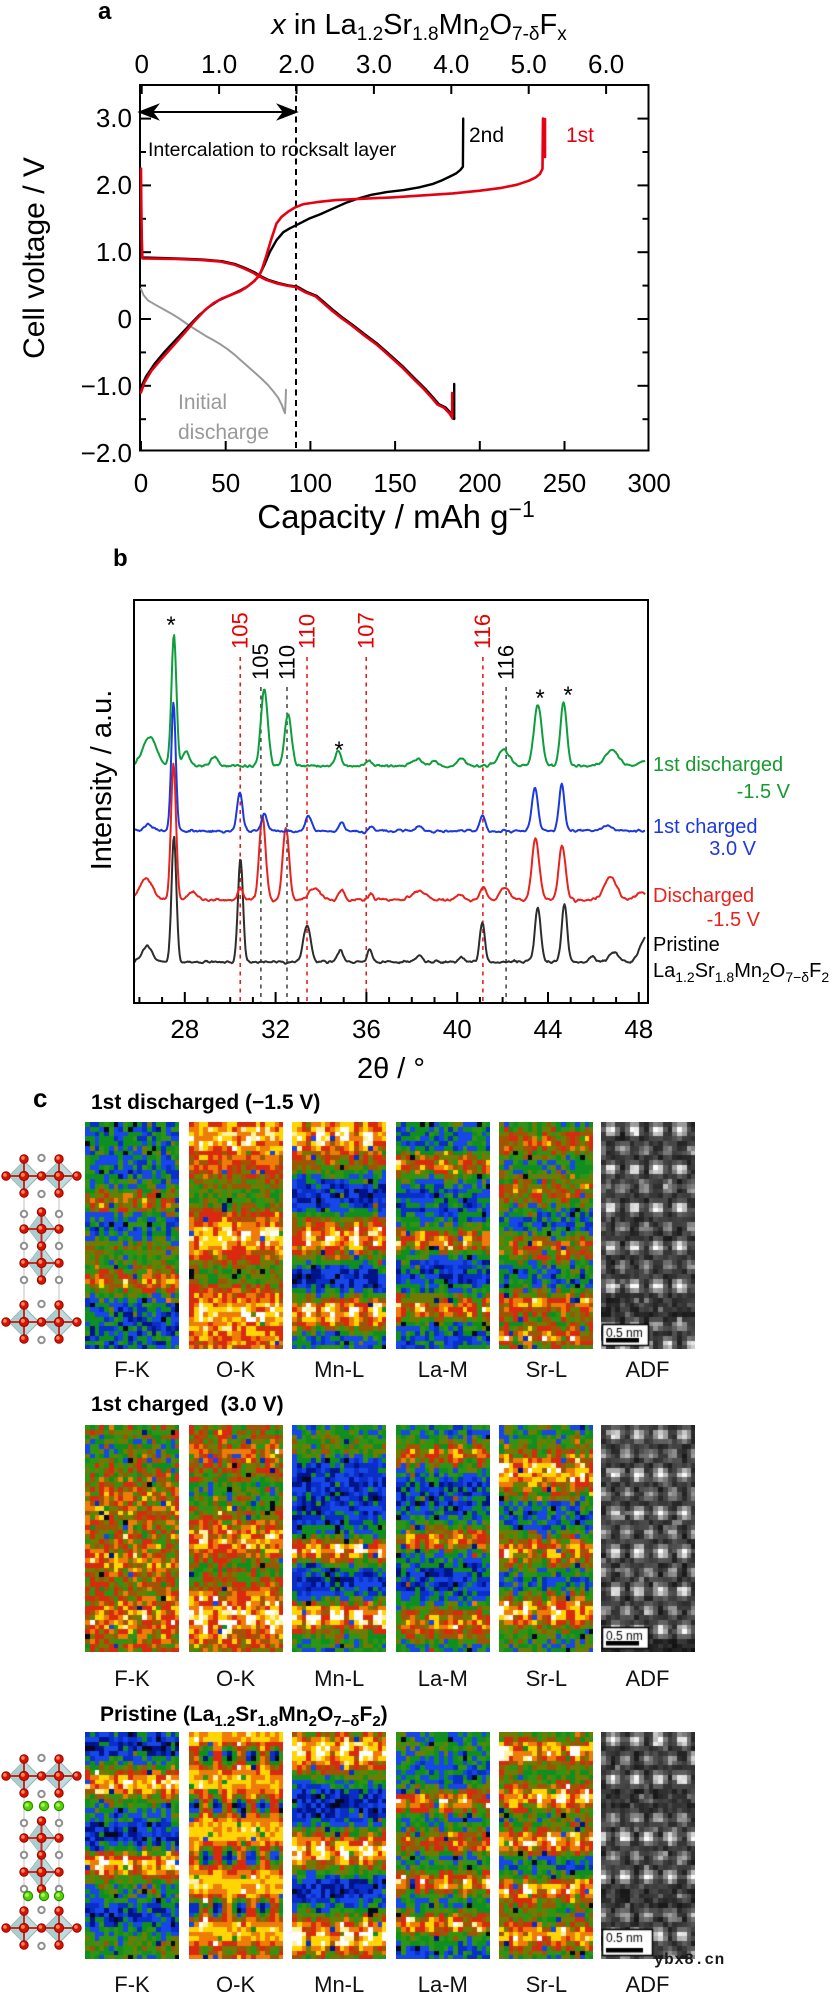 This screenshot has height=1992, width=833. I want to click on svg-text: 2θ / °, so click(391, 1069).